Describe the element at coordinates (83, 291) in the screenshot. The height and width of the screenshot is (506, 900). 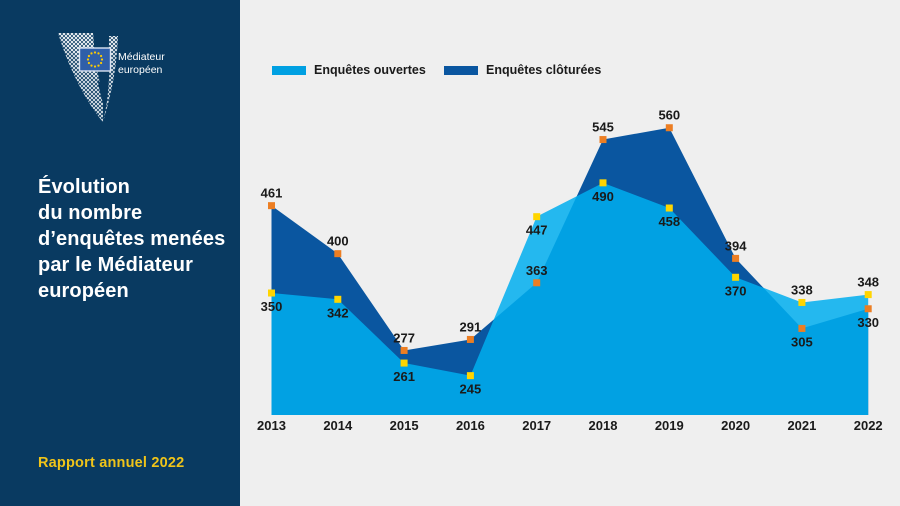
I see `title-line: européen` at that location.